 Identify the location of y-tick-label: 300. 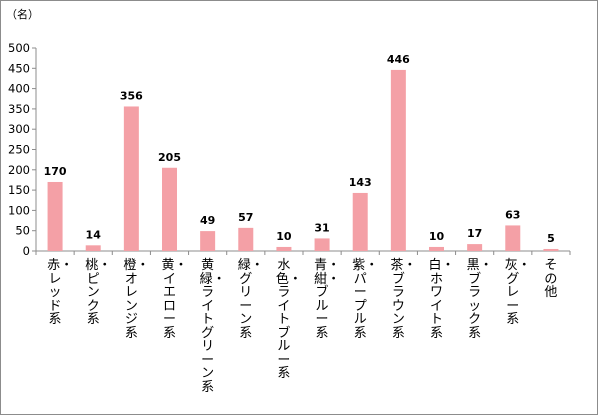
(19, 129).